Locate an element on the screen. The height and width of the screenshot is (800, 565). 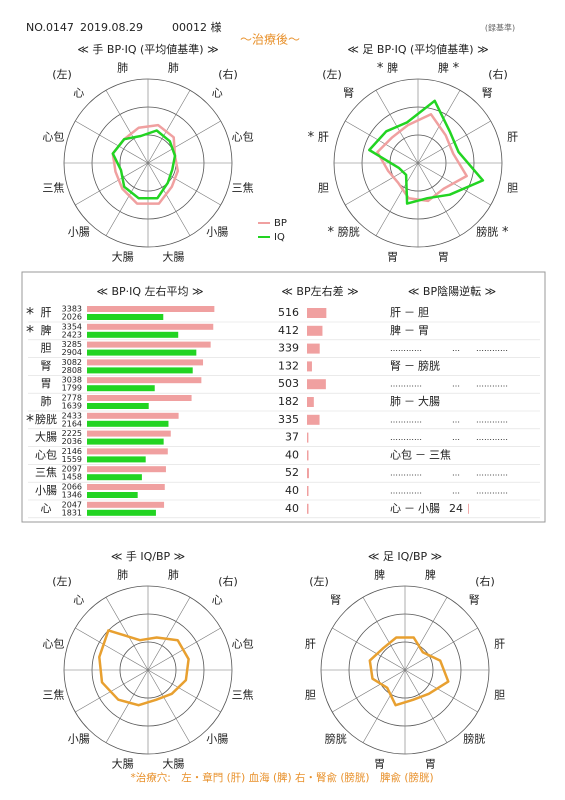
bp-value: 2225 is located at coordinates (72, 433).